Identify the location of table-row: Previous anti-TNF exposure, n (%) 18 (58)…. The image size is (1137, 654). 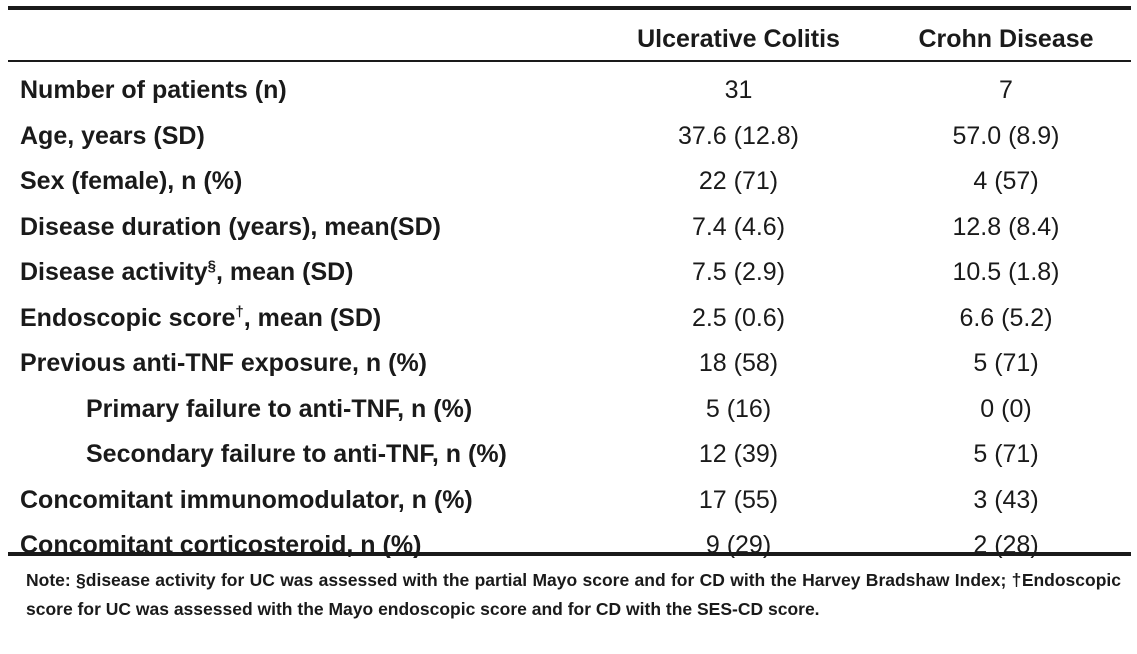
(569, 364).